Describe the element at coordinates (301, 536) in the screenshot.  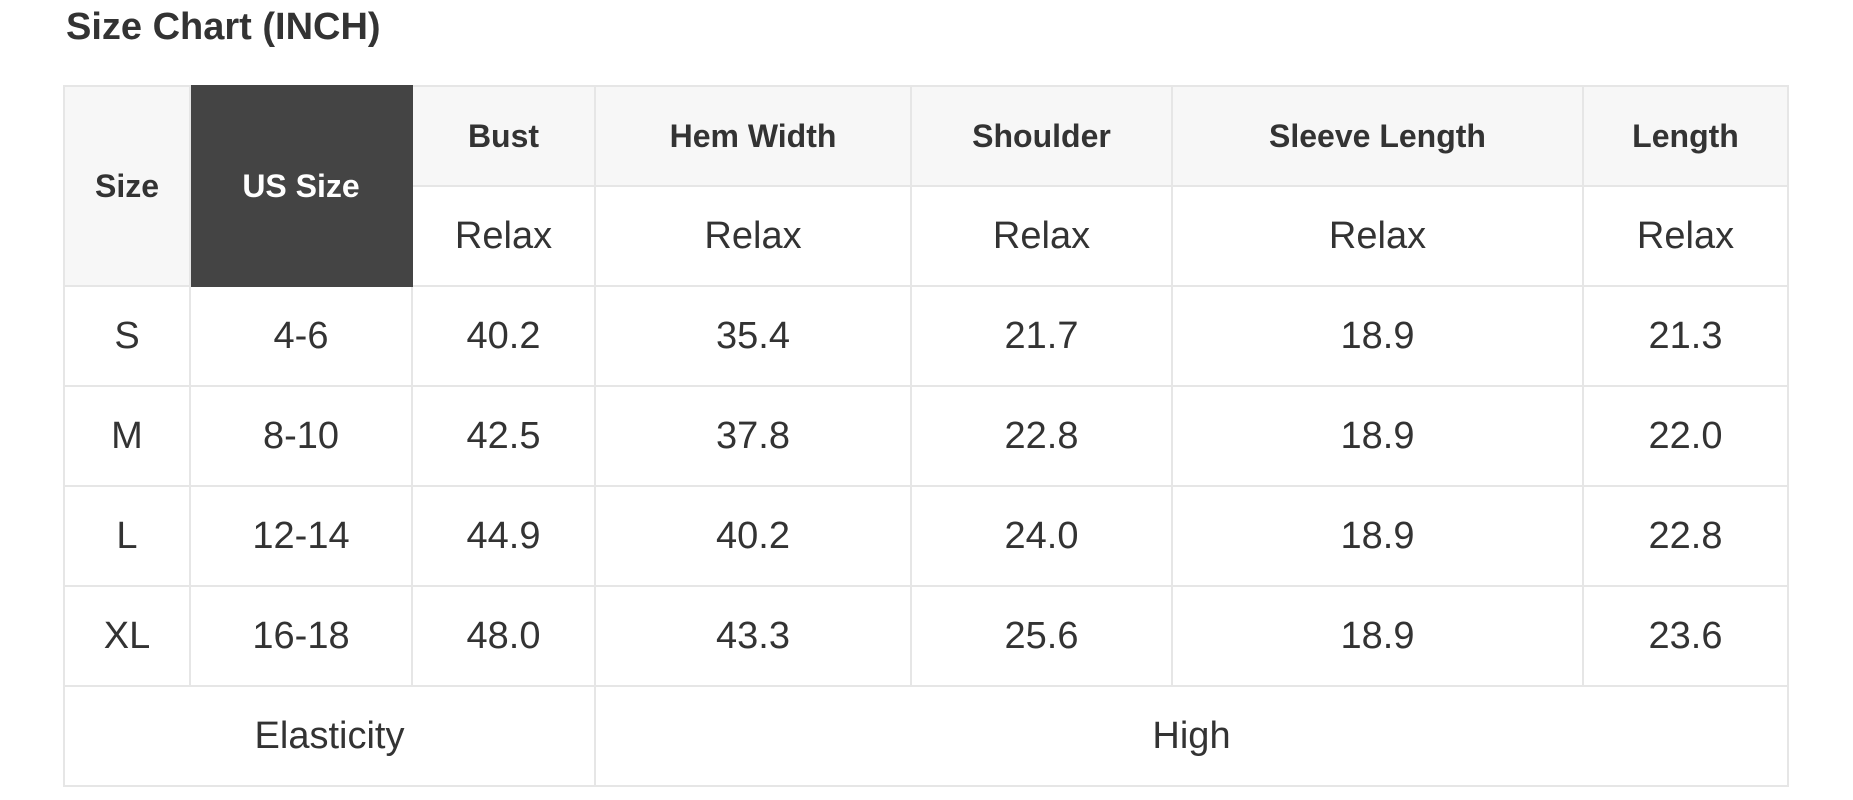
I see `us-size-cell: 12-14` at that location.